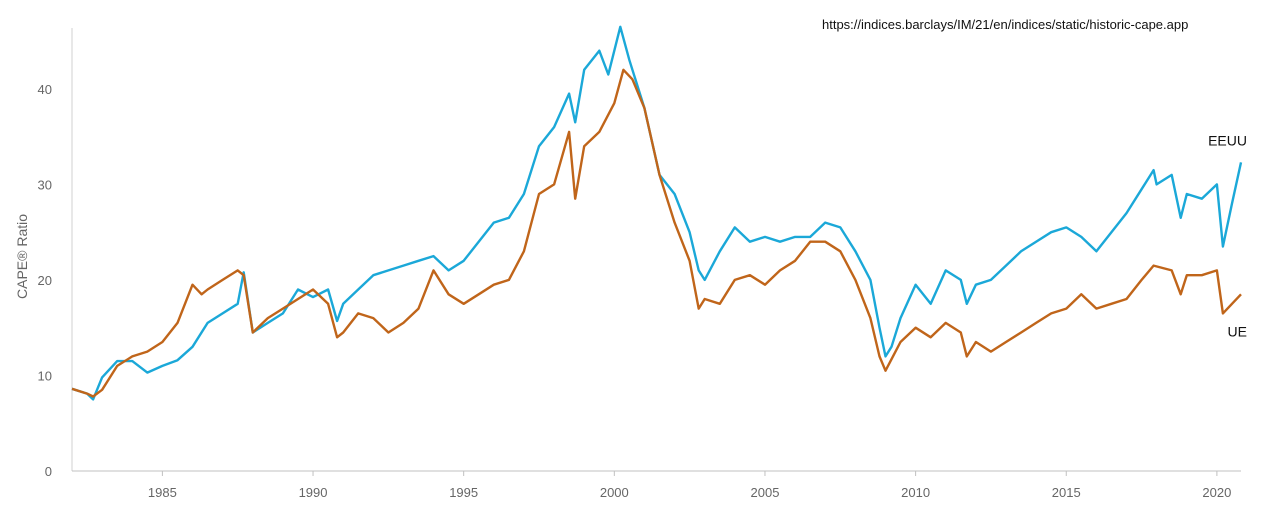  I want to click on x-tick-1985: 1985, so click(162, 492).